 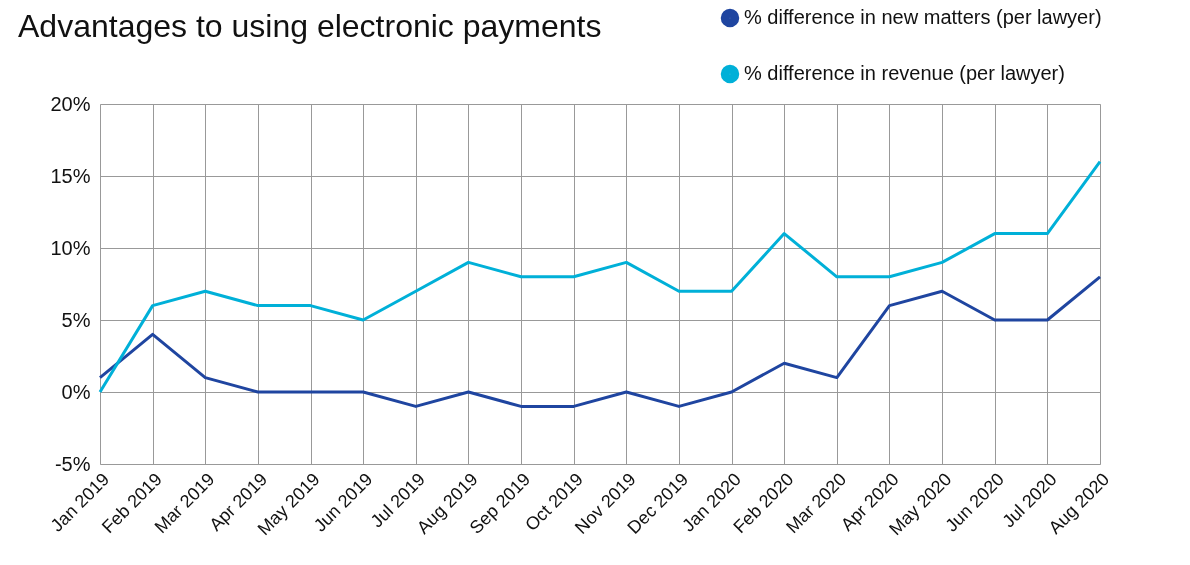 I want to click on chart-title: Advantages to using electronic payments, so click(x=310, y=26).